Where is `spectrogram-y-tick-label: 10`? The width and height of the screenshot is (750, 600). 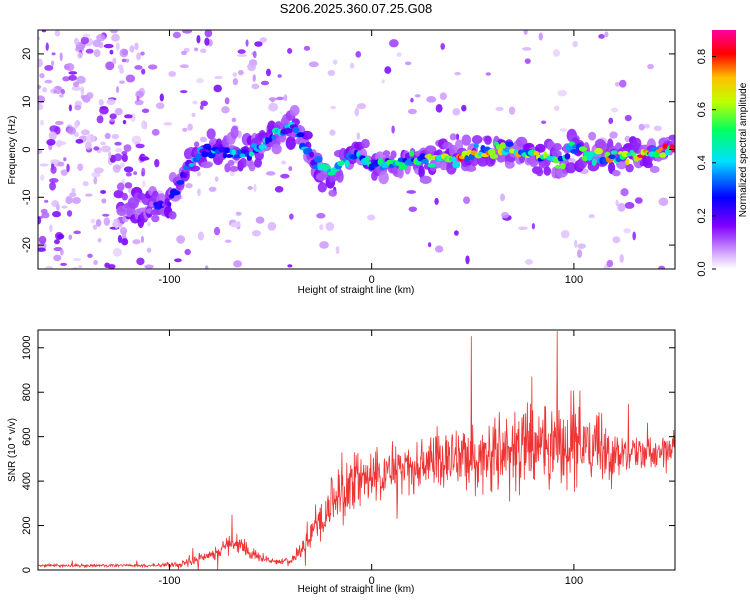
spectrogram-y-tick-label: 10 is located at coordinates (27, 102).